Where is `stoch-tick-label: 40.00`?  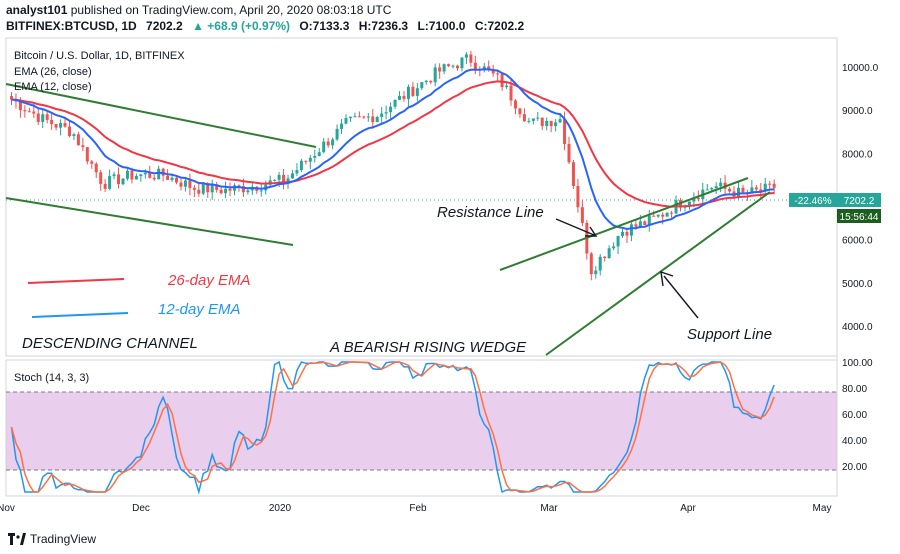
stoch-tick-label: 40.00 is located at coordinates (854, 441).